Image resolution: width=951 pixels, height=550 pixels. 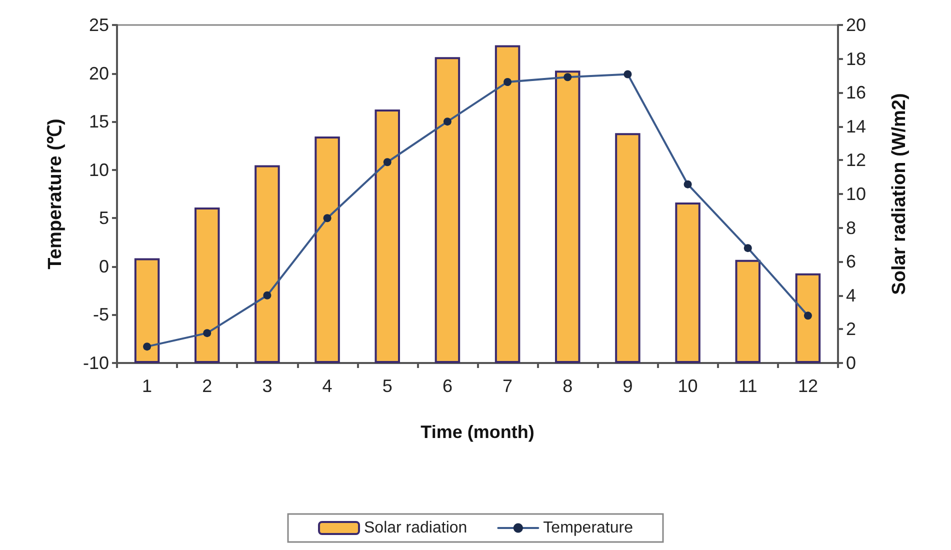 What do you see at coordinates (55, 194) in the screenshot?
I see `y-axis-title: Temperature (℃)` at bounding box center [55, 194].